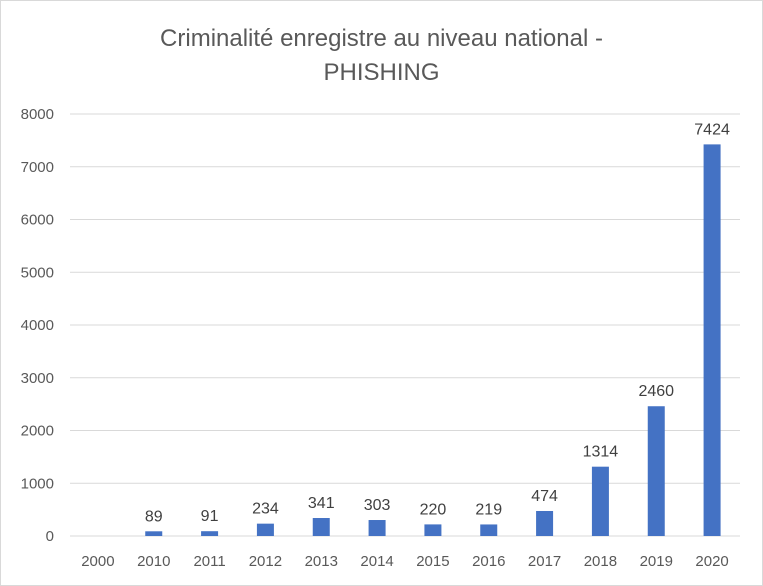 This screenshot has width=763, height=586. What do you see at coordinates (433, 530) in the screenshot?
I see `bar-2015` at bounding box center [433, 530].